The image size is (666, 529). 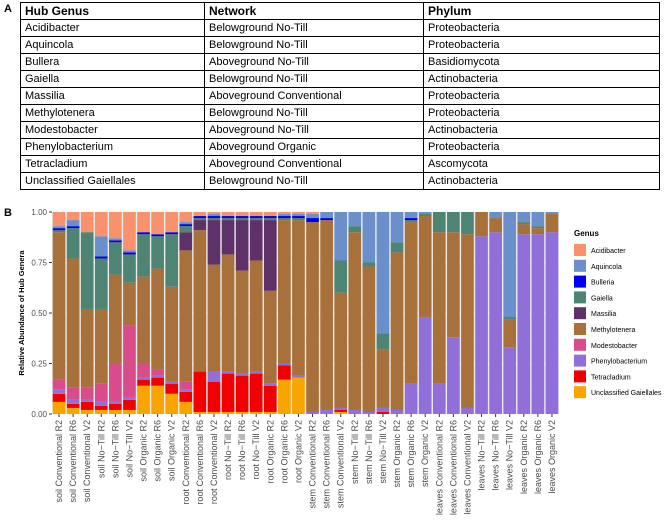 What do you see at coordinates (541, 79) in the screenshot?
I see `table-cell: Actinobacteria` at bounding box center [541, 79].